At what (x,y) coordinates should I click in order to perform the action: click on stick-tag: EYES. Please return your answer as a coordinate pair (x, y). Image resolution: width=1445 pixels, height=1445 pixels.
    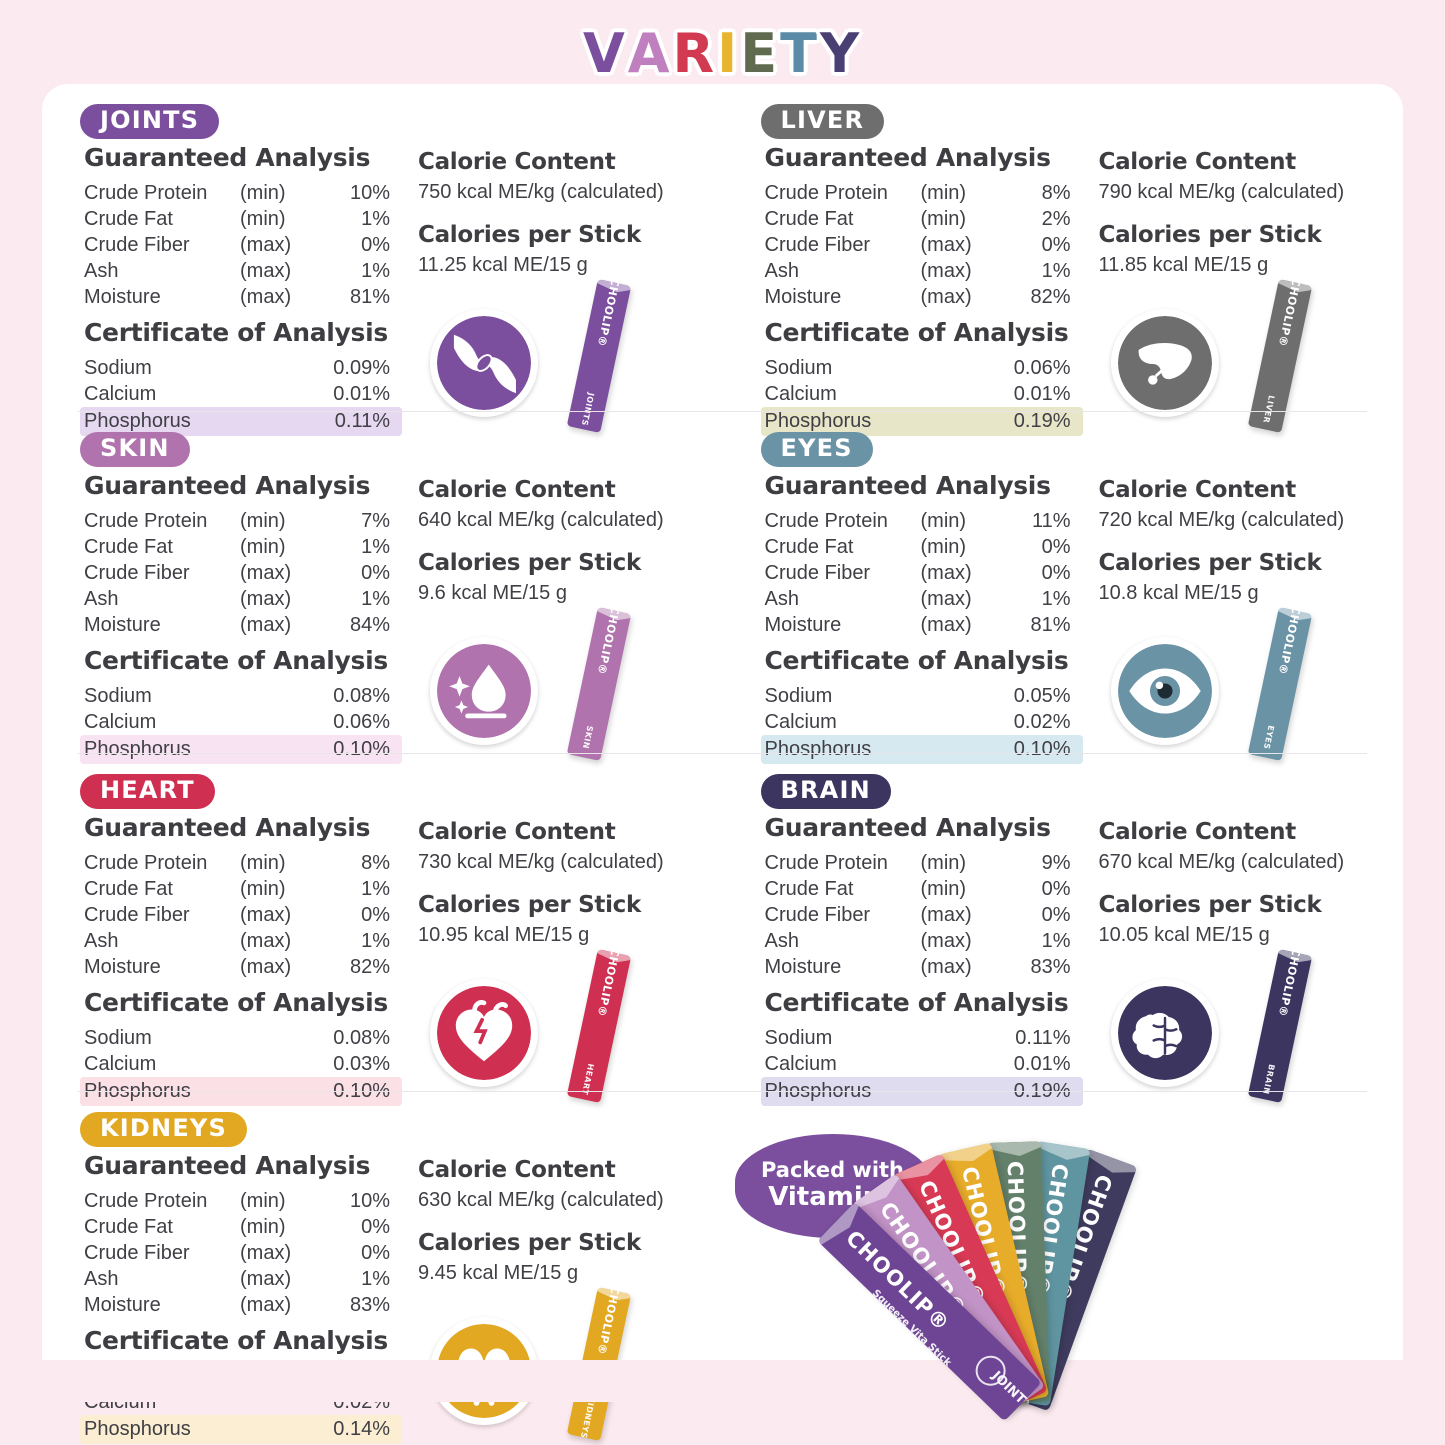
    Looking at the image, I should click on (1268, 737).